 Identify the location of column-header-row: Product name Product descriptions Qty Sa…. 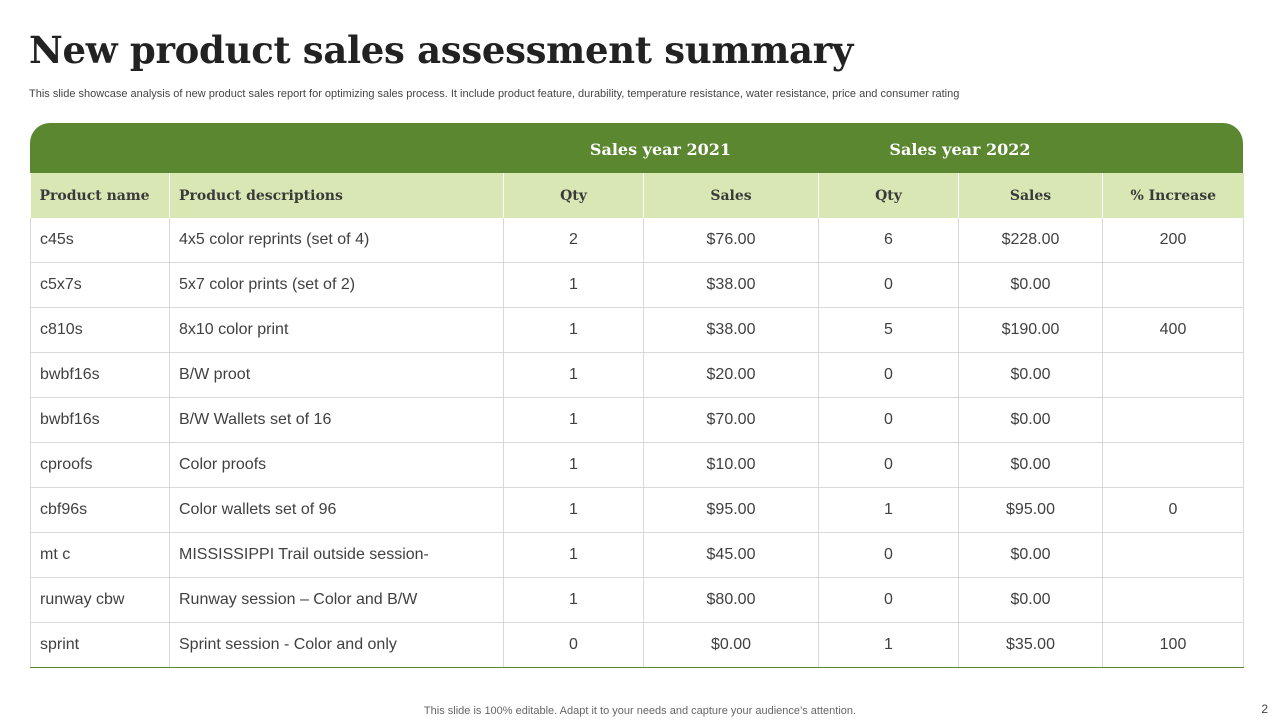
(637, 195).